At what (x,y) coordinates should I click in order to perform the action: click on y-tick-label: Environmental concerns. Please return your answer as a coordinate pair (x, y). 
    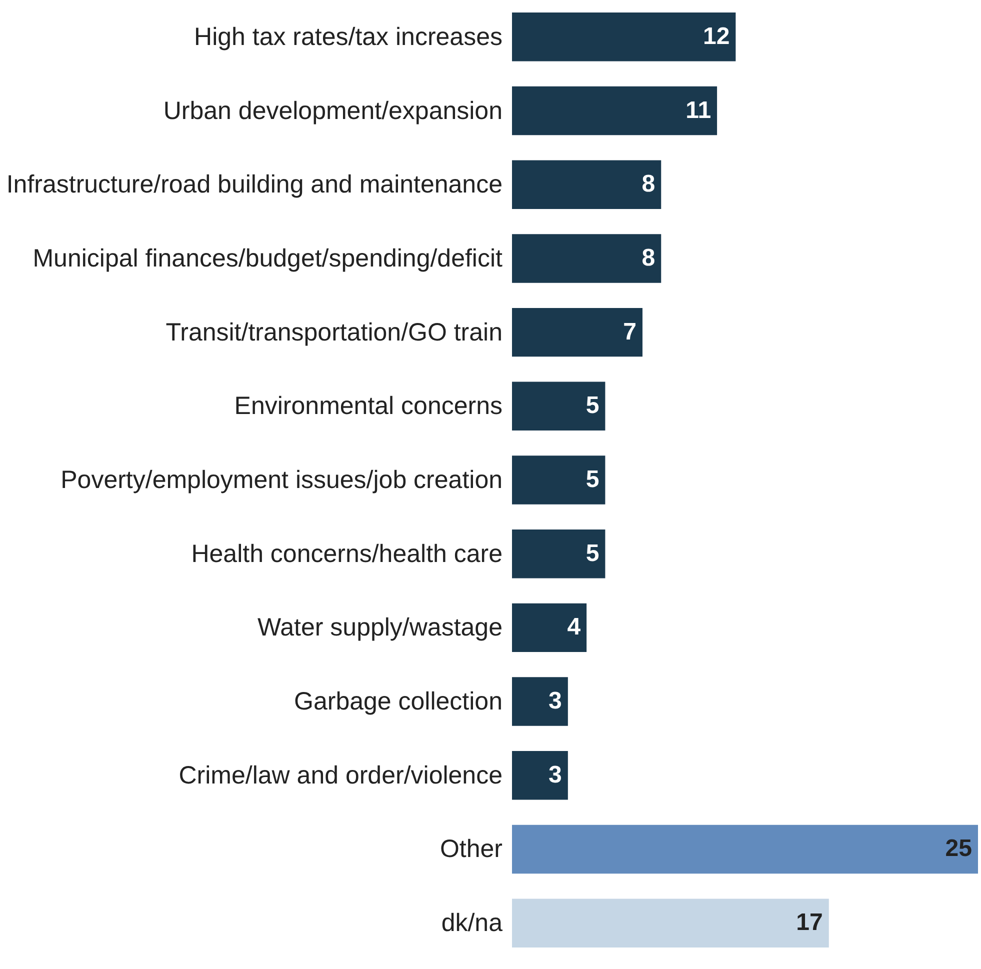
    Looking at the image, I should click on (368, 406).